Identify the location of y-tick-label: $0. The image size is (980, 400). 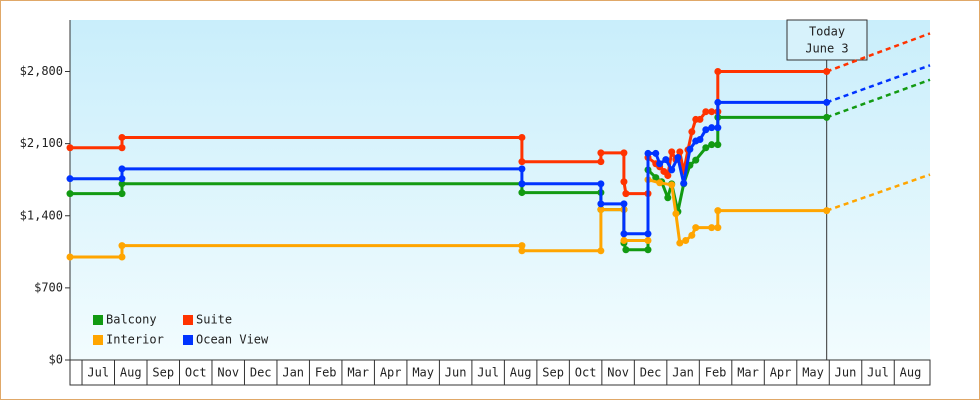
(56, 360).